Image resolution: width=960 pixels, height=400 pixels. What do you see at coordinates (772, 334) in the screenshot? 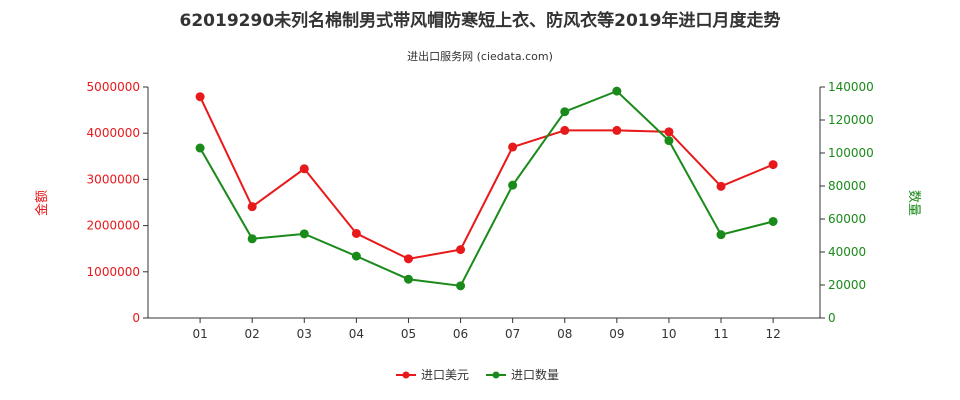
I see `x-tick-label: 12` at bounding box center [772, 334].